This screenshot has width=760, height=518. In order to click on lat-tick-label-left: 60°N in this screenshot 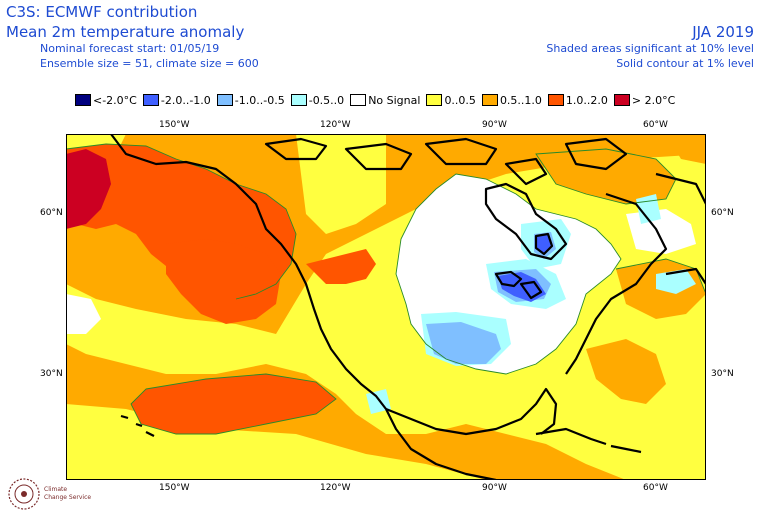, I will do `click(51, 213)`.